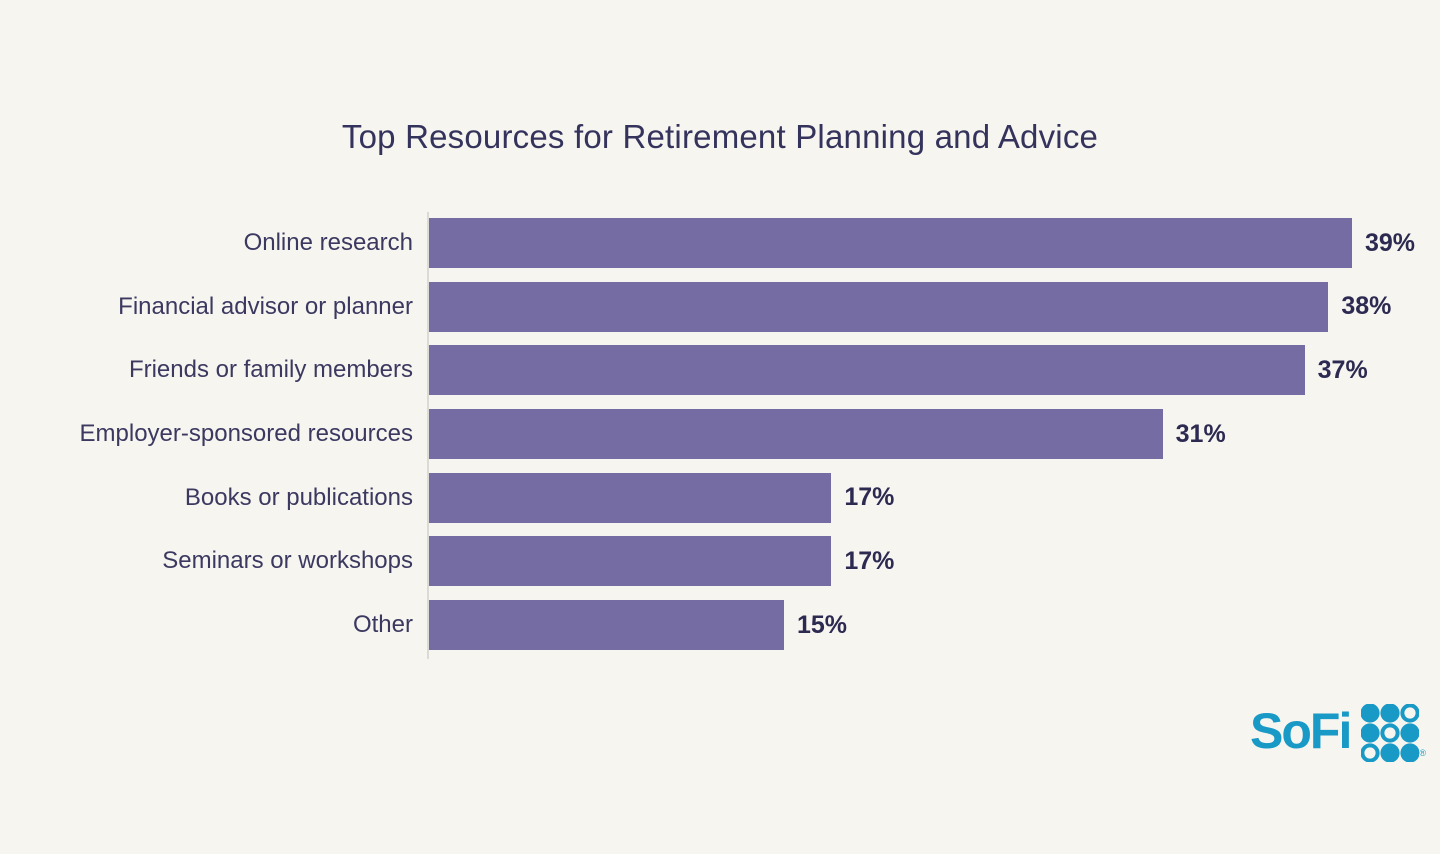 Image resolution: width=1440 pixels, height=854 pixels. What do you see at coordinates (1422, 753) in the screenshot?
I see `registered-trademark-icon: ®` at bounding box center [1422, 753].